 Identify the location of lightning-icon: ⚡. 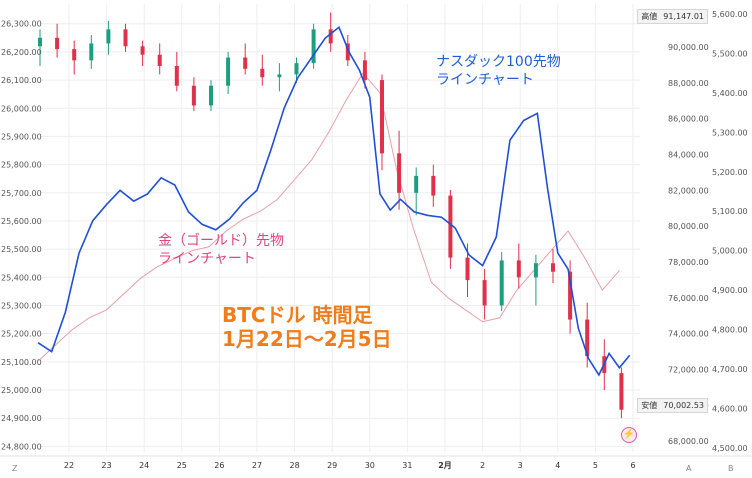
(629, 435).